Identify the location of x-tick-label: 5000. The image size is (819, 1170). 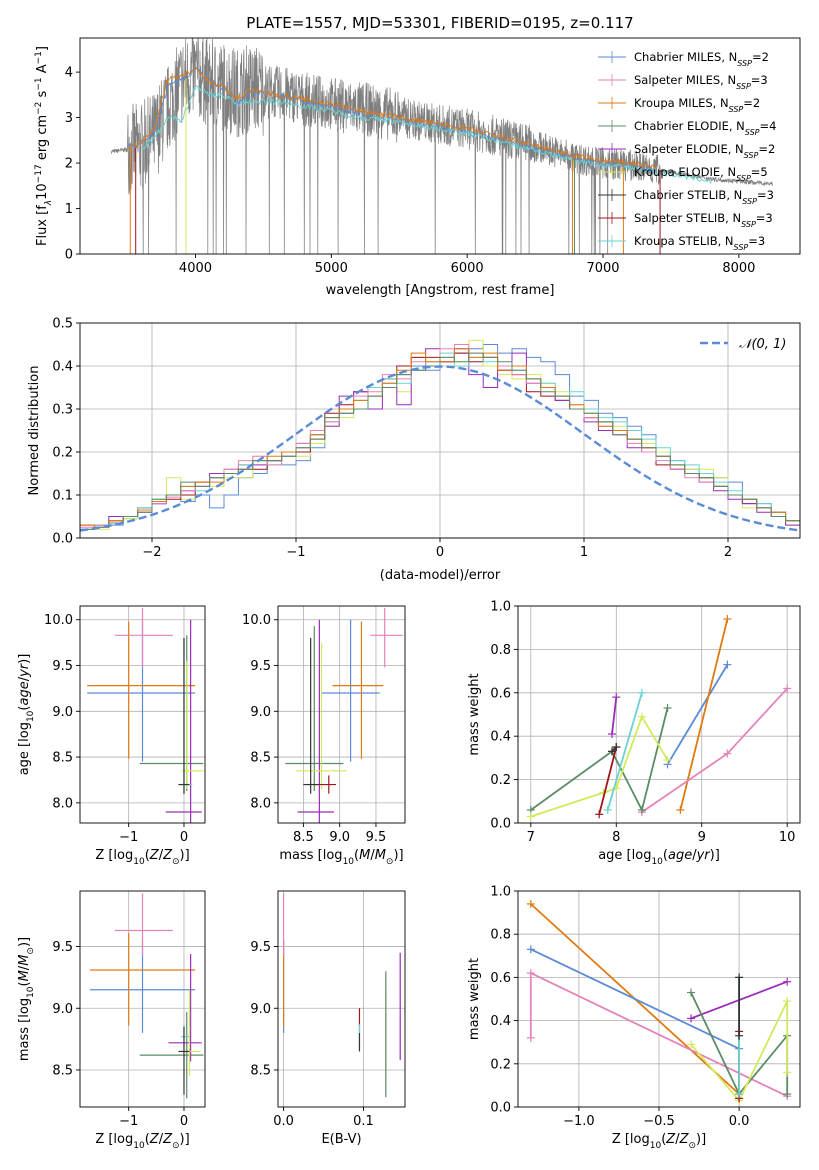
(331, 268).